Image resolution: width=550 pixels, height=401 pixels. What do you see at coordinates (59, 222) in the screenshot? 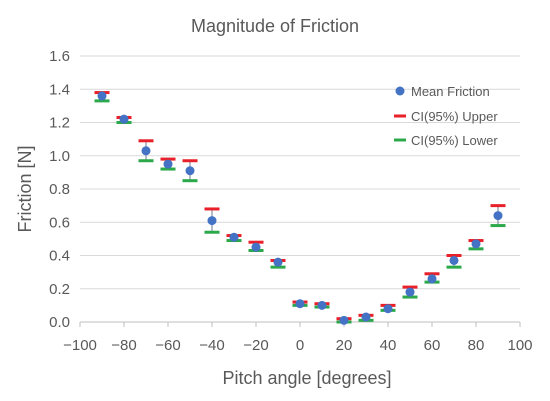
I see `y-tick-label: 0.6` at bounding box center [59, 222].